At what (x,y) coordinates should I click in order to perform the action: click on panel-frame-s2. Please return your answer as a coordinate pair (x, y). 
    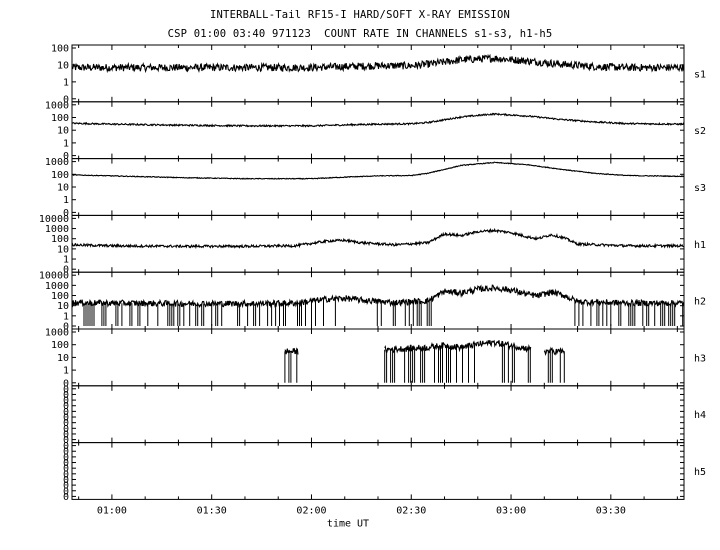
    Looking at the image, I should click on (378, 130).